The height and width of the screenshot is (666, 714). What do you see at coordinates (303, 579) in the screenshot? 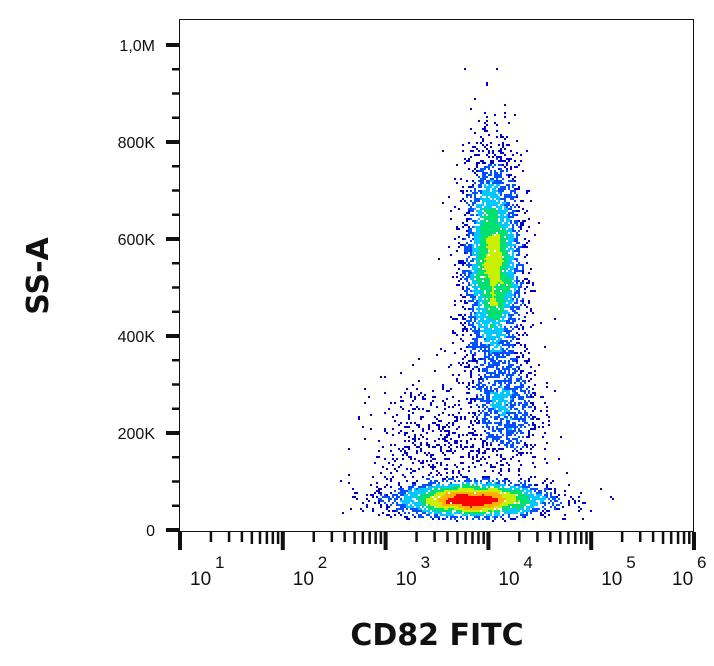
I see `x-tick-label-base: 10` at bounding box center [303, 579].